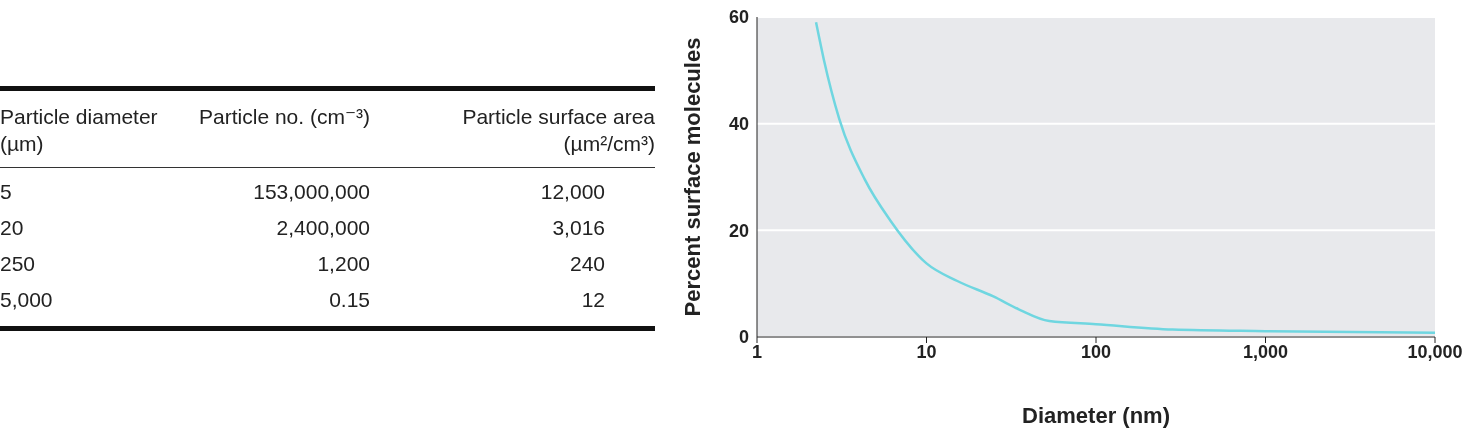 The height and width of the screenshot is (431, 1467). I want to click on x-axis-title: Diameter (nm), so click(1096, 415).